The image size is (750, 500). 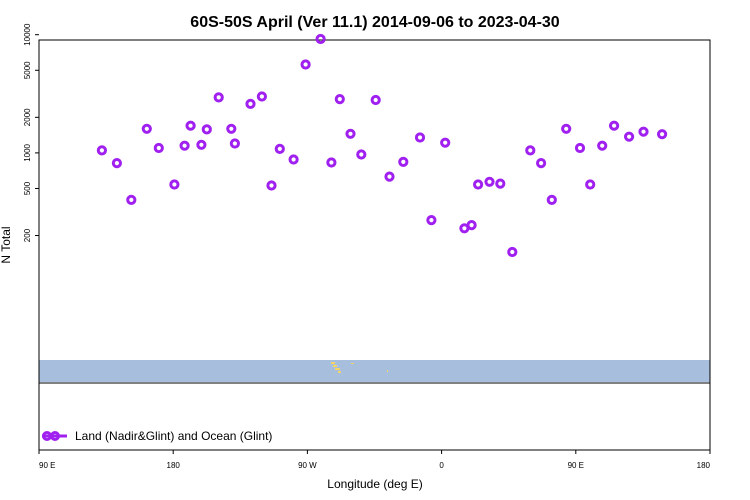 I want to click on x-tick-label: 0, so click(x=441, y=465).